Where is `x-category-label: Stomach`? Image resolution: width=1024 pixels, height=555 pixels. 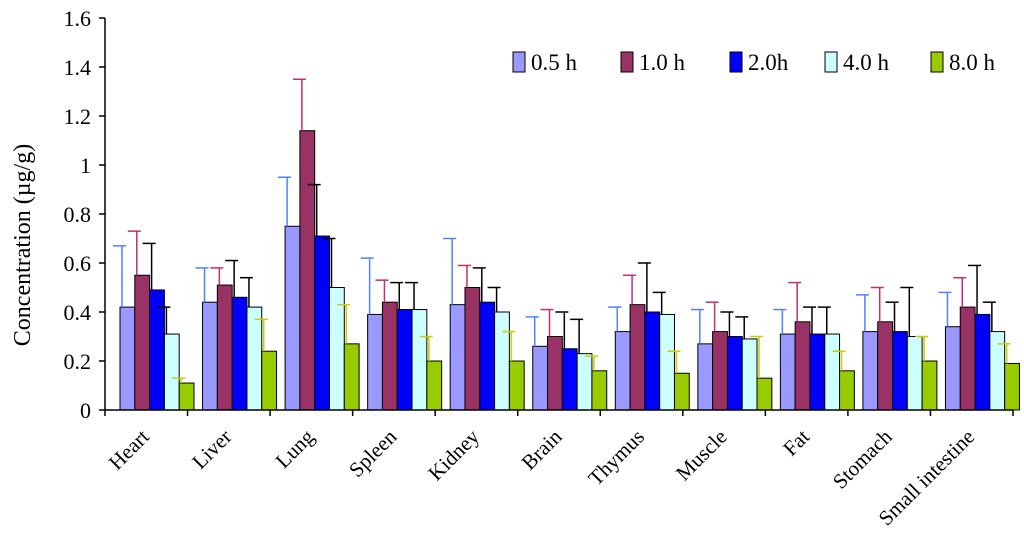
x-category-label: Stomach is located at coordinates (862, 458).